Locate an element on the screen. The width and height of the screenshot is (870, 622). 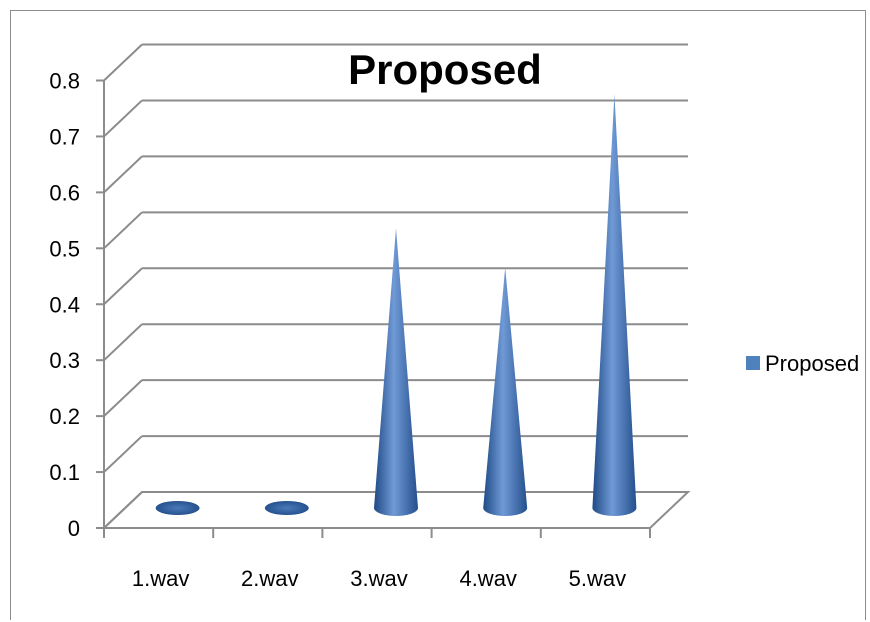
x-tick-label: 5.wav is located at coordinates (597, 578).